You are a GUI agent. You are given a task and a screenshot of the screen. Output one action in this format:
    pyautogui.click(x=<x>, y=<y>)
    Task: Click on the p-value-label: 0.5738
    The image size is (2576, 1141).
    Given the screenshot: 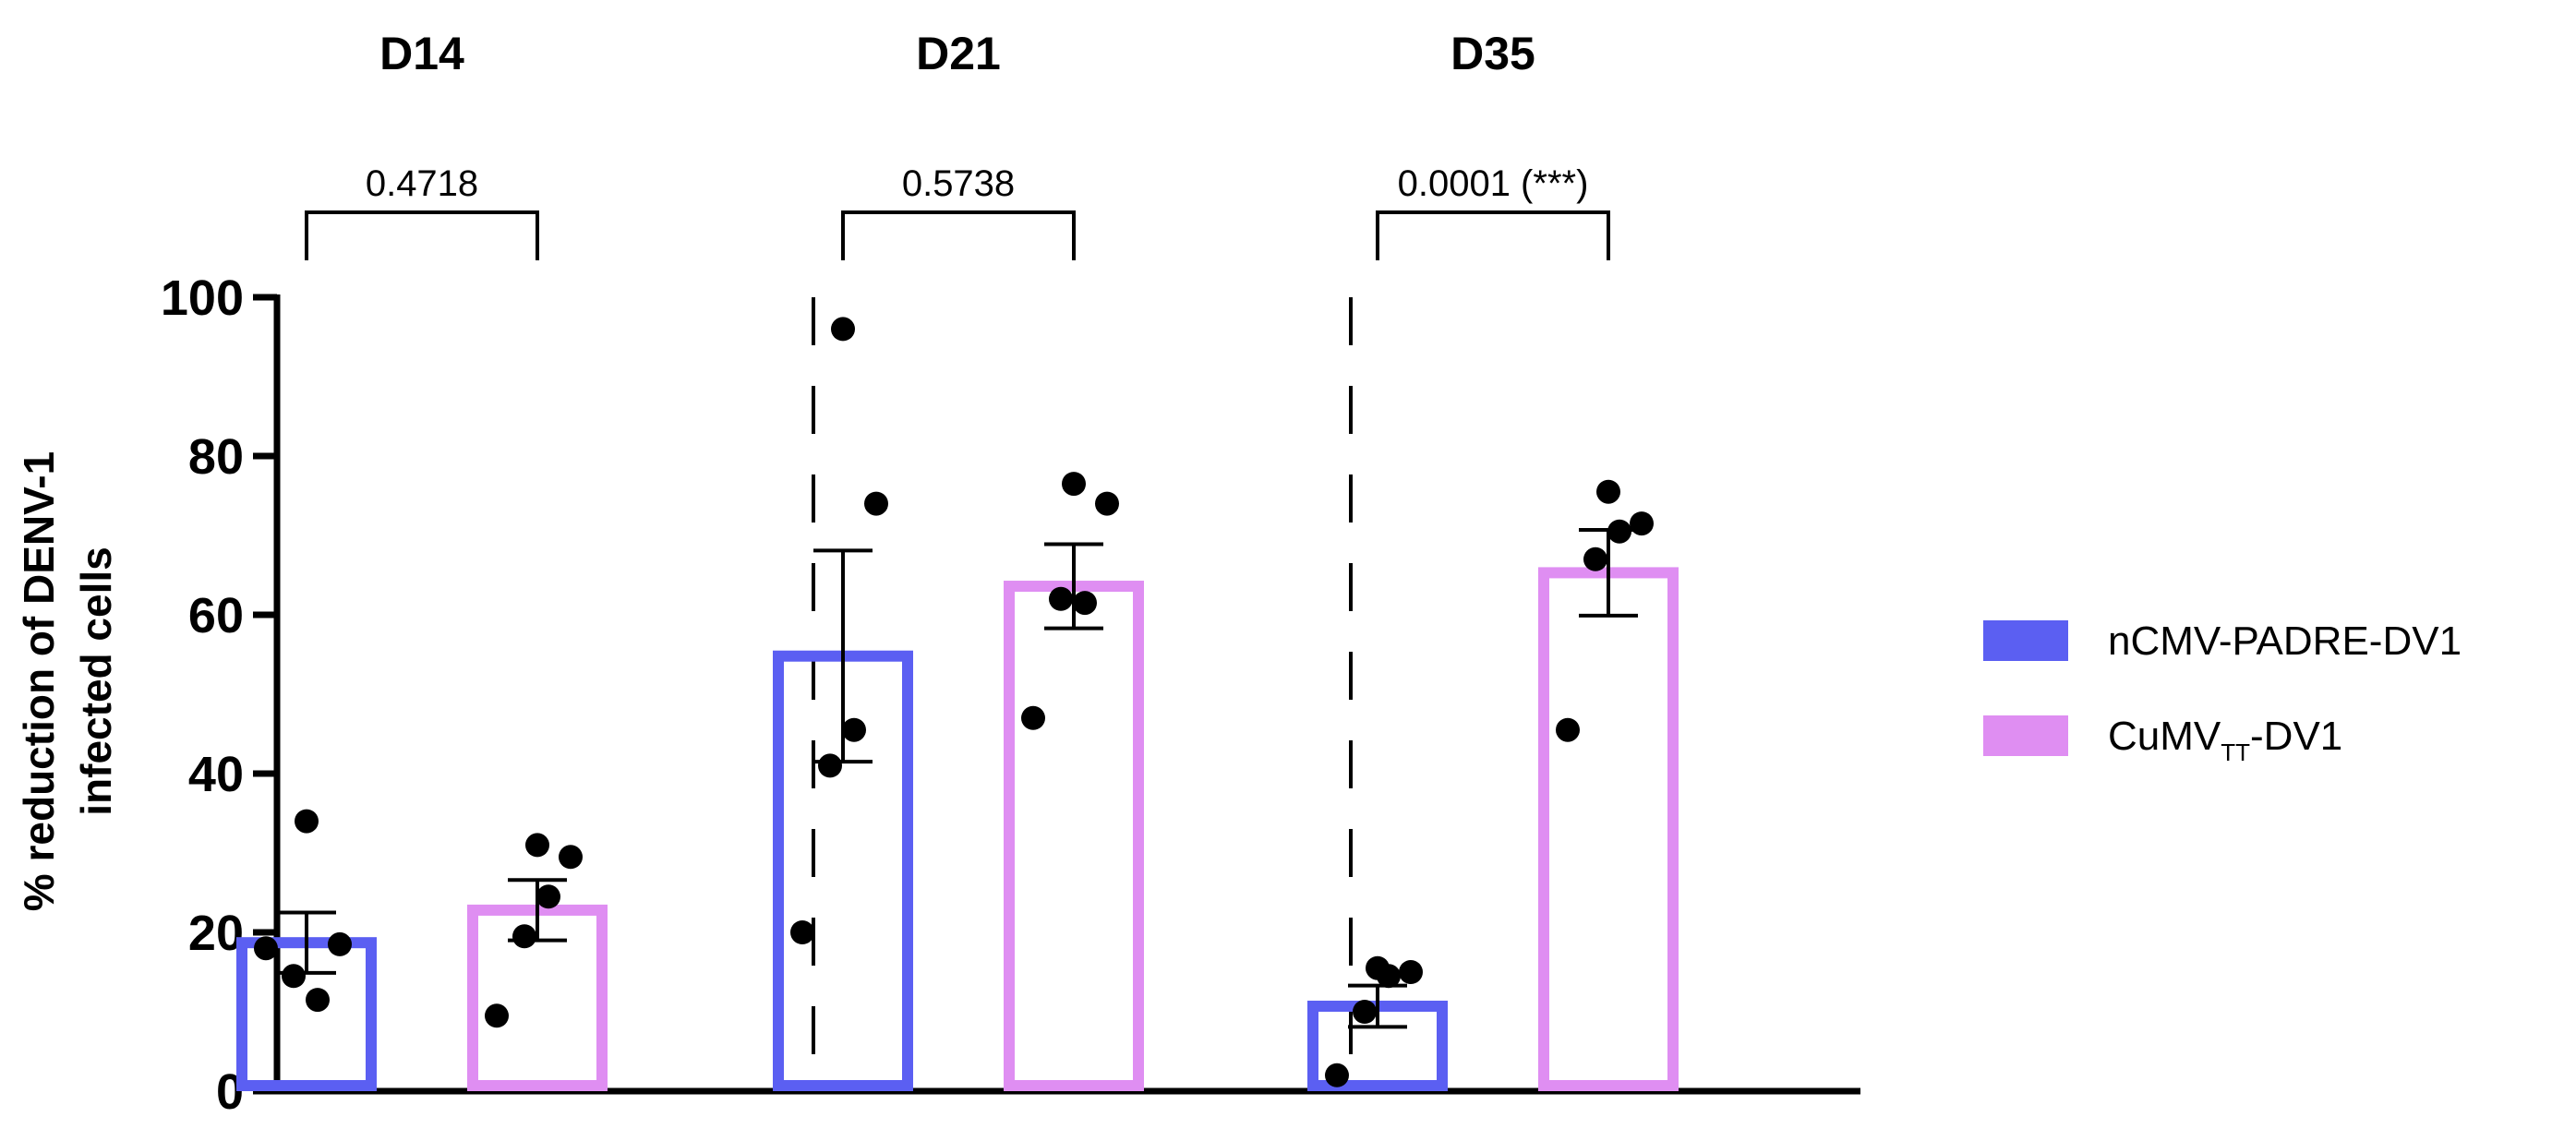 What is the action you would take?
    pyautogui.click(x=958, y=183)
    